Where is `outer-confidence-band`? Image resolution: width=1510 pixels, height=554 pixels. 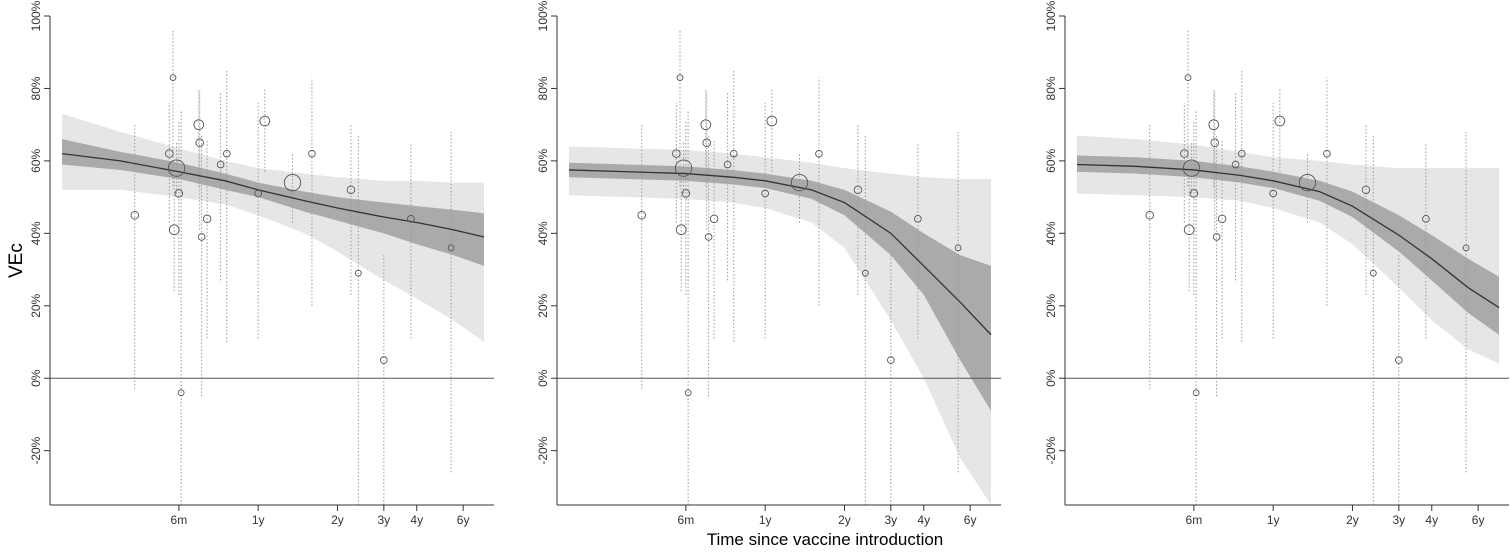 outer-confidence-band is located at coordinates (1288, 249).